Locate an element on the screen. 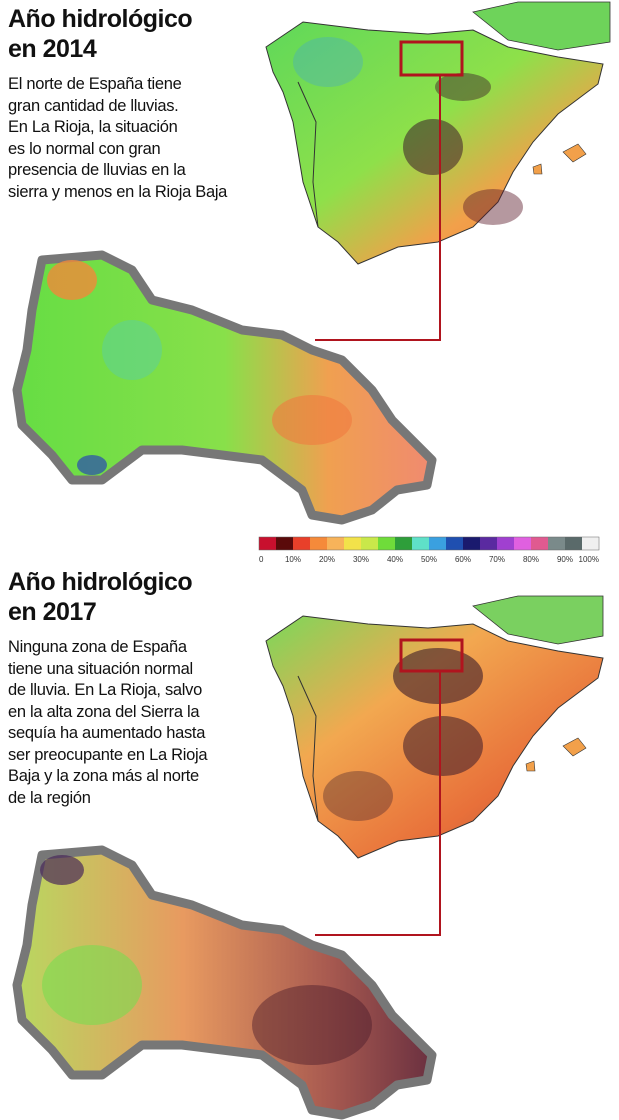 The height and width of the screenshot is (1120, 619). text-line: En La Rioja, la situación is located at coordinates (93, 127).